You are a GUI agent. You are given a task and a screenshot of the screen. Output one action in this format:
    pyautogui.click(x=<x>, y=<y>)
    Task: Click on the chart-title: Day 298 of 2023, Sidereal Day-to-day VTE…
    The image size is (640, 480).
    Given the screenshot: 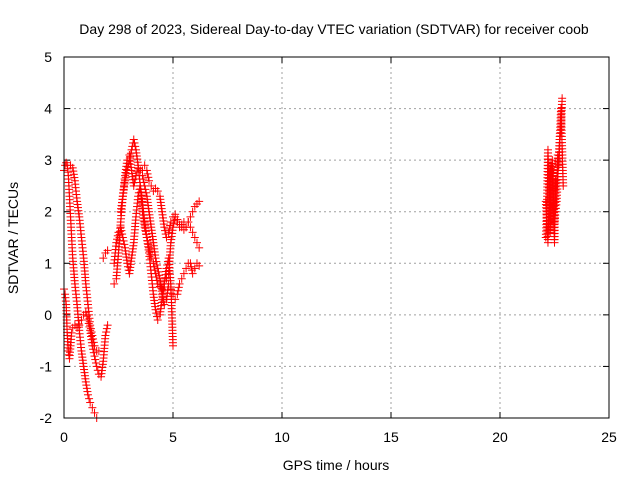 What is the action you would take?
    pyautogui.click(x=334, y=29)
    